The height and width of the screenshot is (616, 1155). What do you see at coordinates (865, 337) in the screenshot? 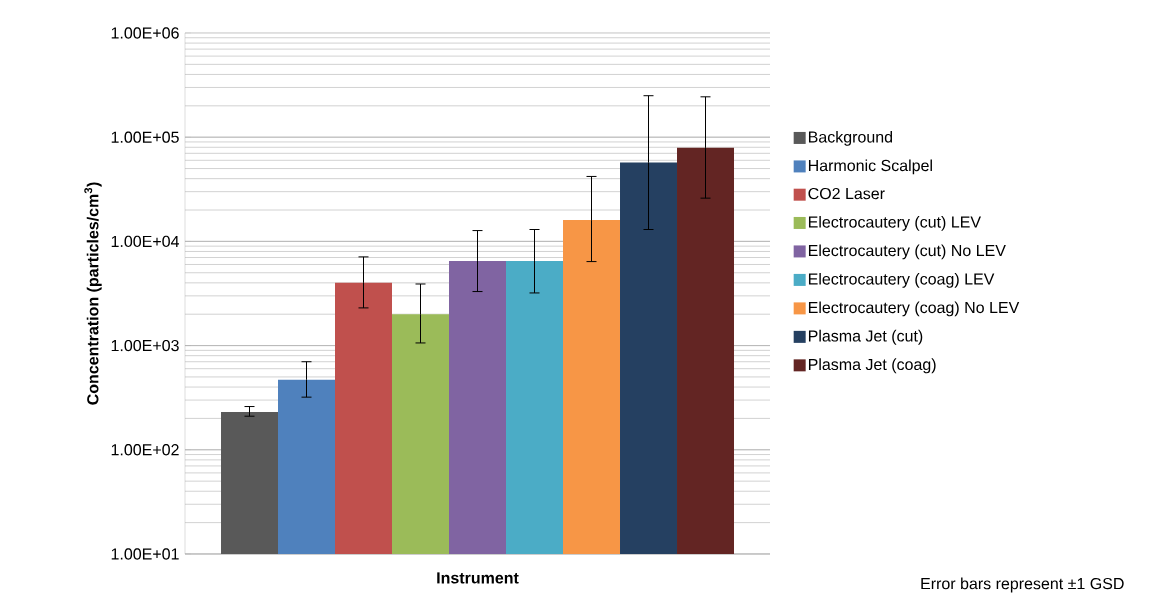
I see `legend-label: Plasma Jet (cut)` at bounding box center [865, 337].